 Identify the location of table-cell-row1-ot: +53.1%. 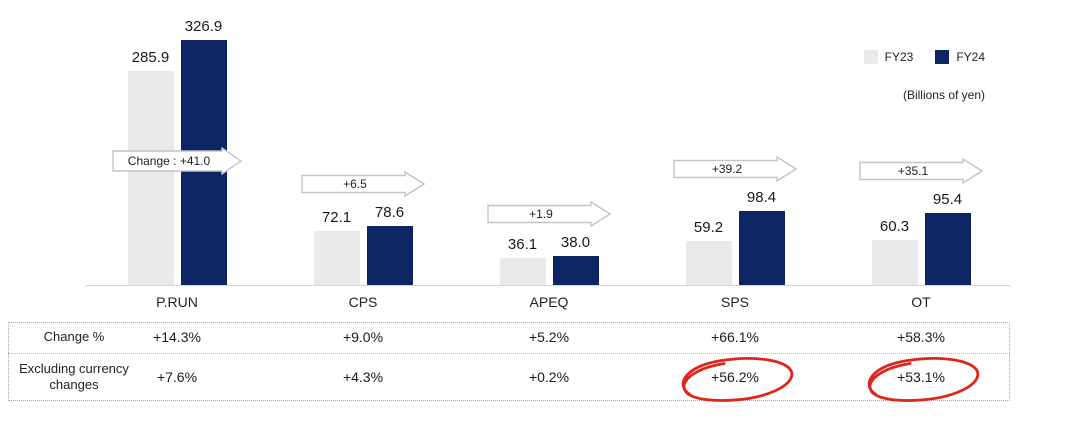
(921, 377).